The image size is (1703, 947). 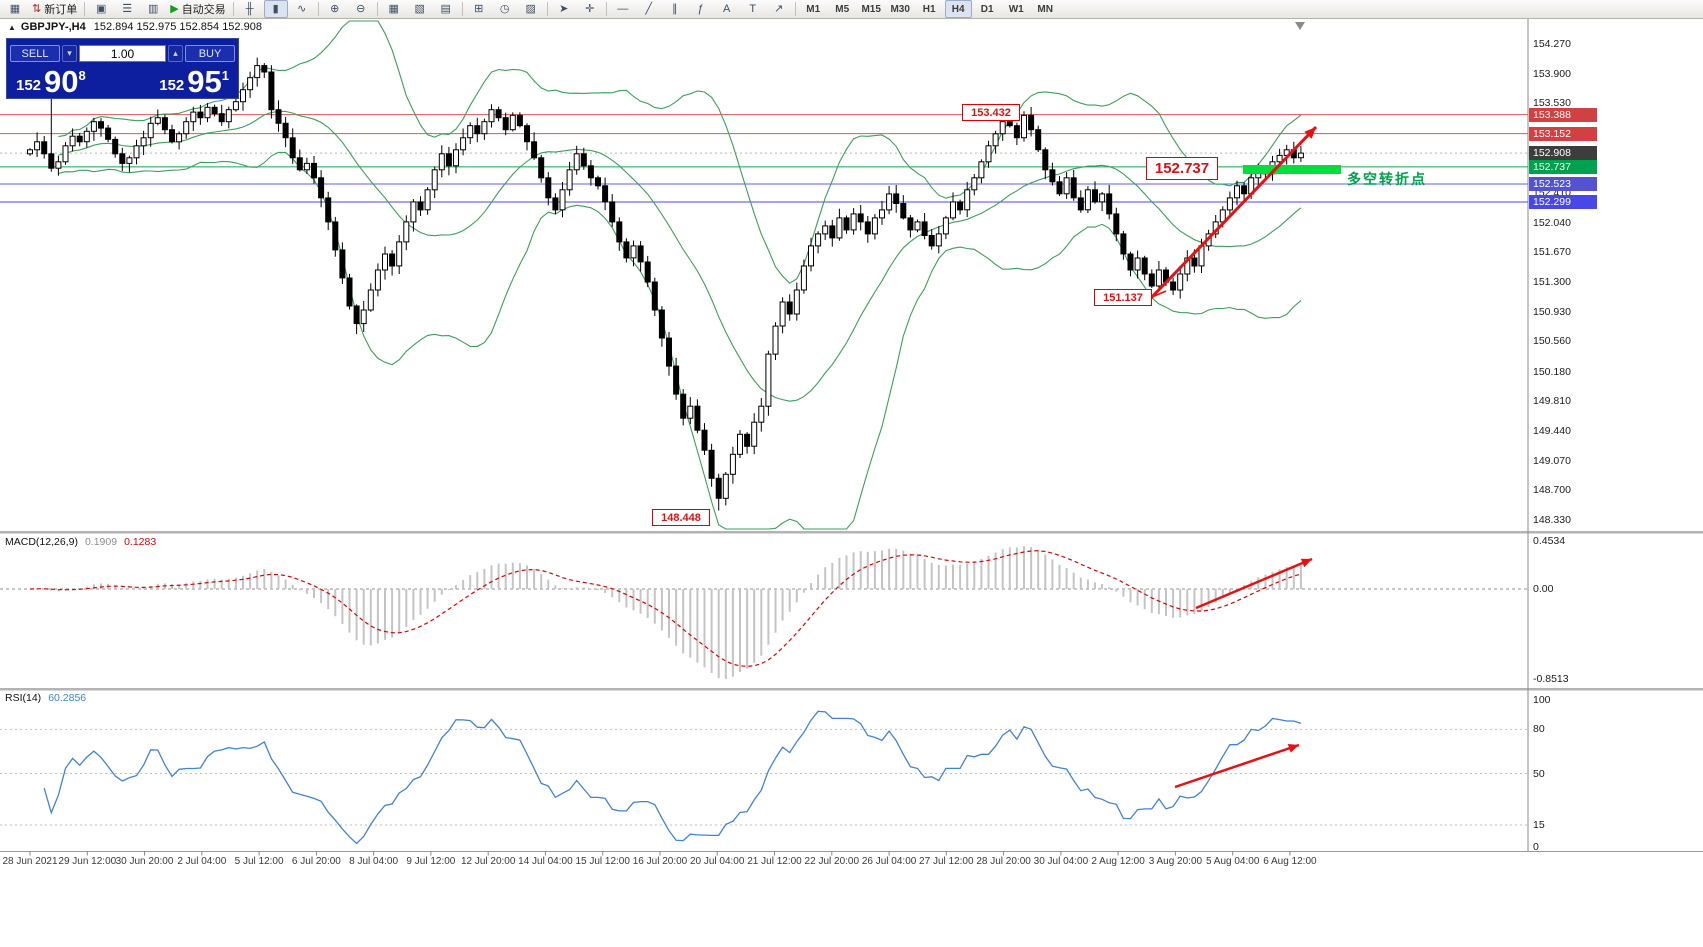 I want to click on market-watch-button: ☰, so click(x=127, y=9).